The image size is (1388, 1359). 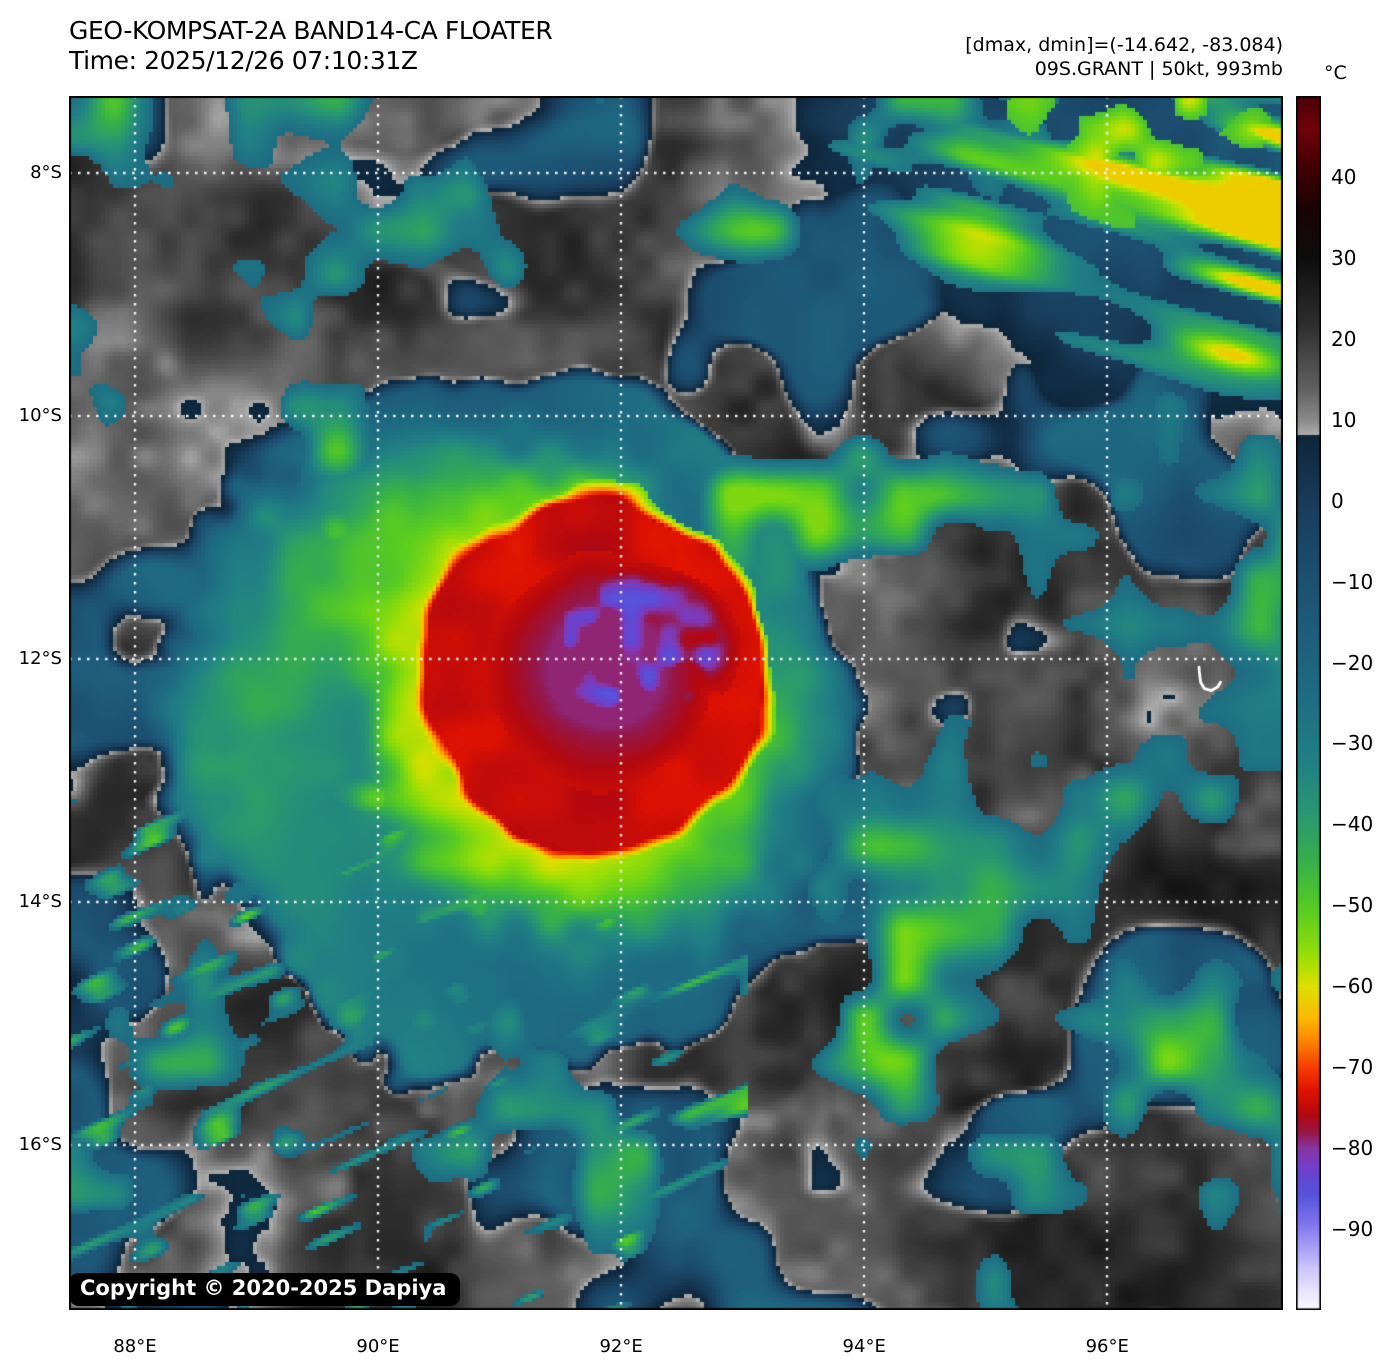 I want to click on colorbar-tick-label: −90, so click(x=1352, y=1229).